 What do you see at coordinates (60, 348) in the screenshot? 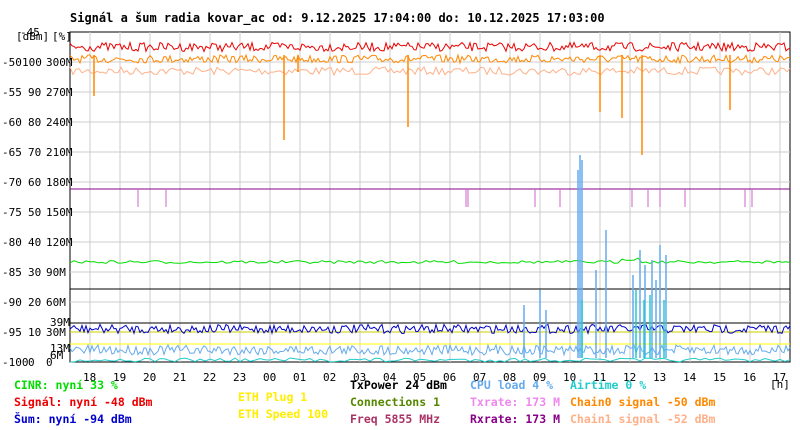
I see `rate-mark-13M: 13M` at bounding box center [60, 348].